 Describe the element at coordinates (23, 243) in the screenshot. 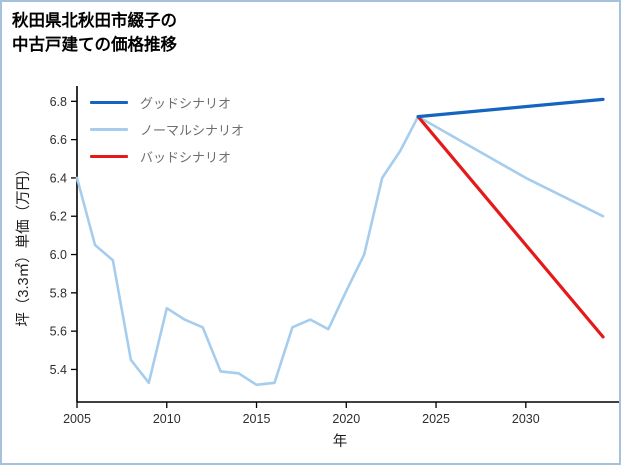

I see `y-axis-label: 坪（3.3㎡）単価（万円）` at that location.